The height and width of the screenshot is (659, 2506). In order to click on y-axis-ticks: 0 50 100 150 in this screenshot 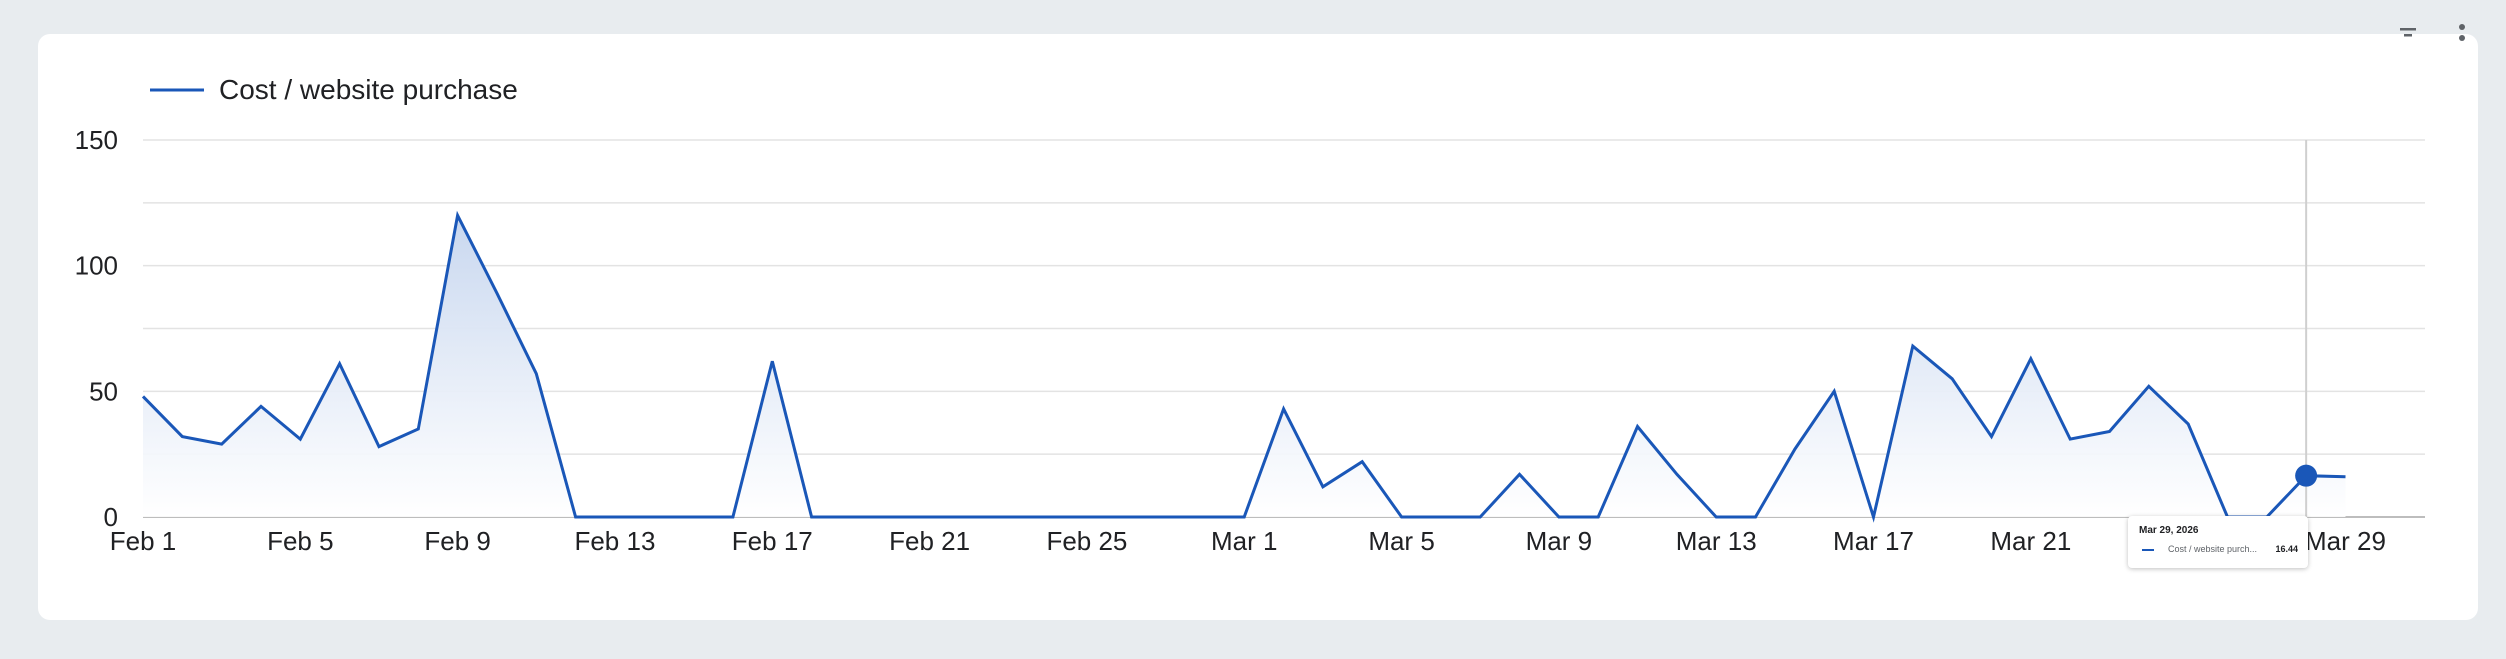, I will do `click(96, 328)`.